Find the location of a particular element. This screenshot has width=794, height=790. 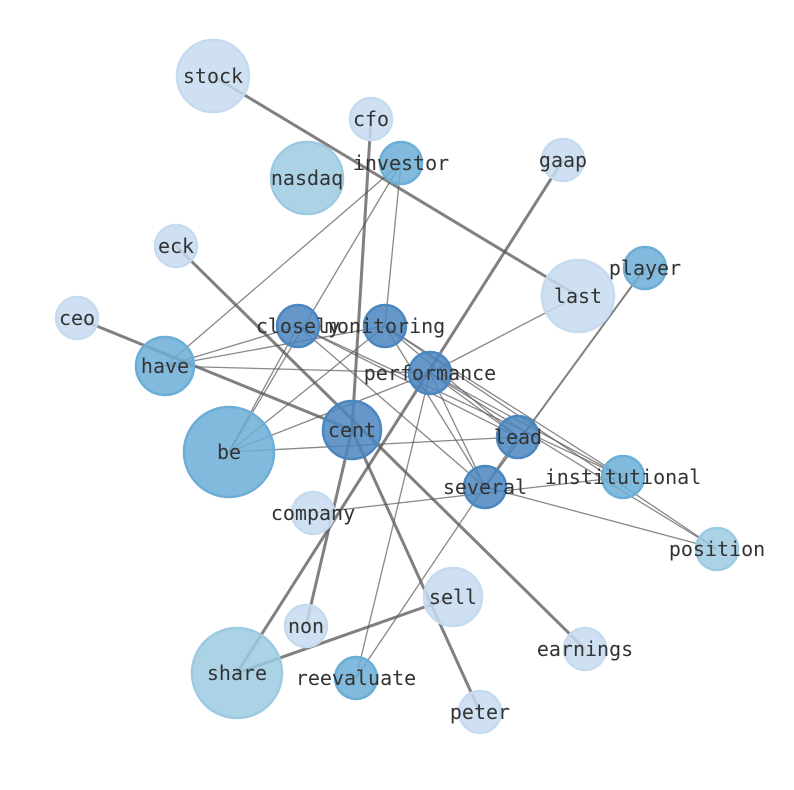

edge-closely-several is located at coordinates (391, 406).